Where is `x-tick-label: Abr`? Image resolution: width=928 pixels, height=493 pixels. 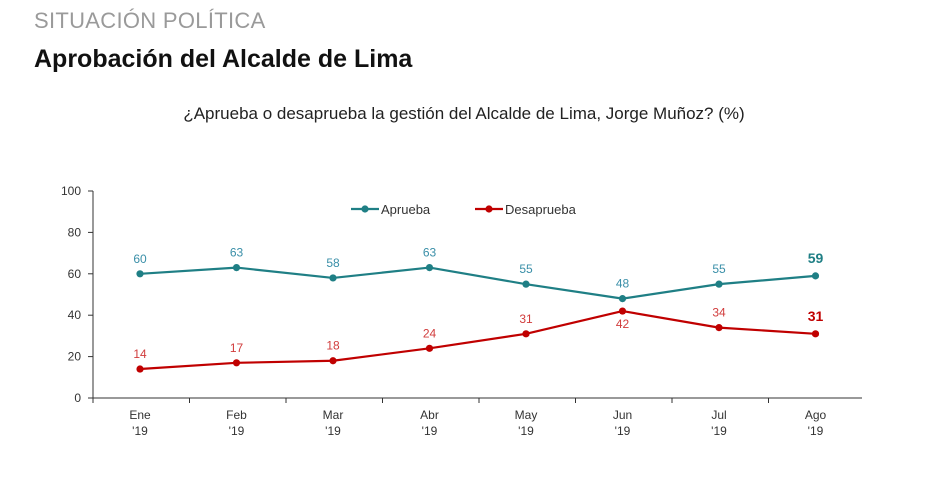 x-tick-label: Abr is located at coordinates (429, 415).